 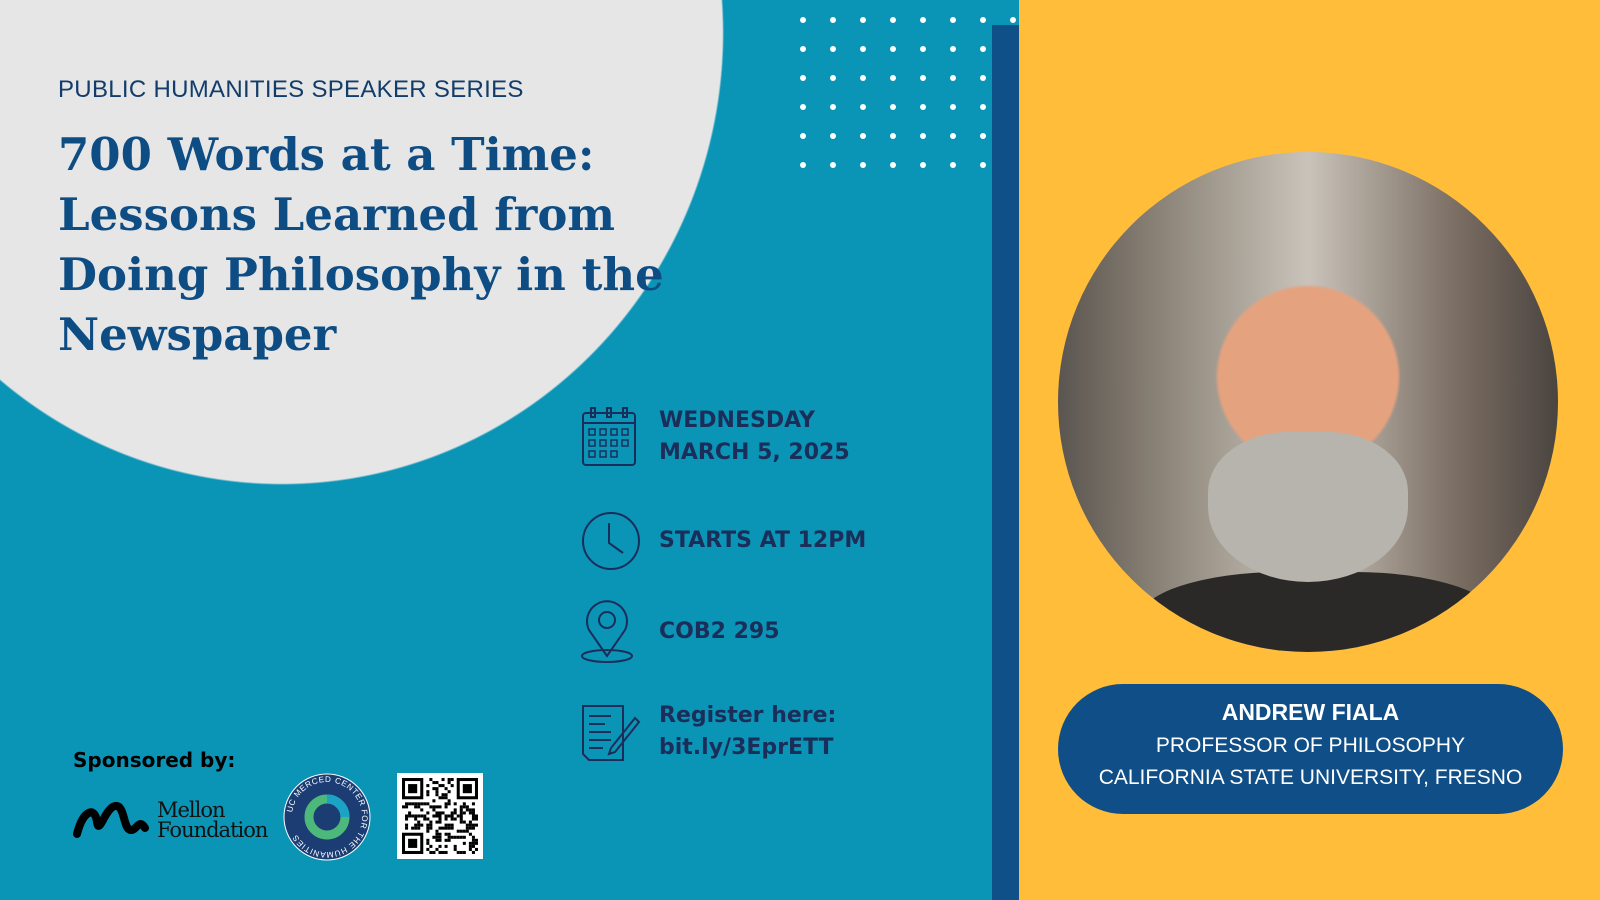 I want to click on mellon-mark-icon, so click(x=111, y=820).